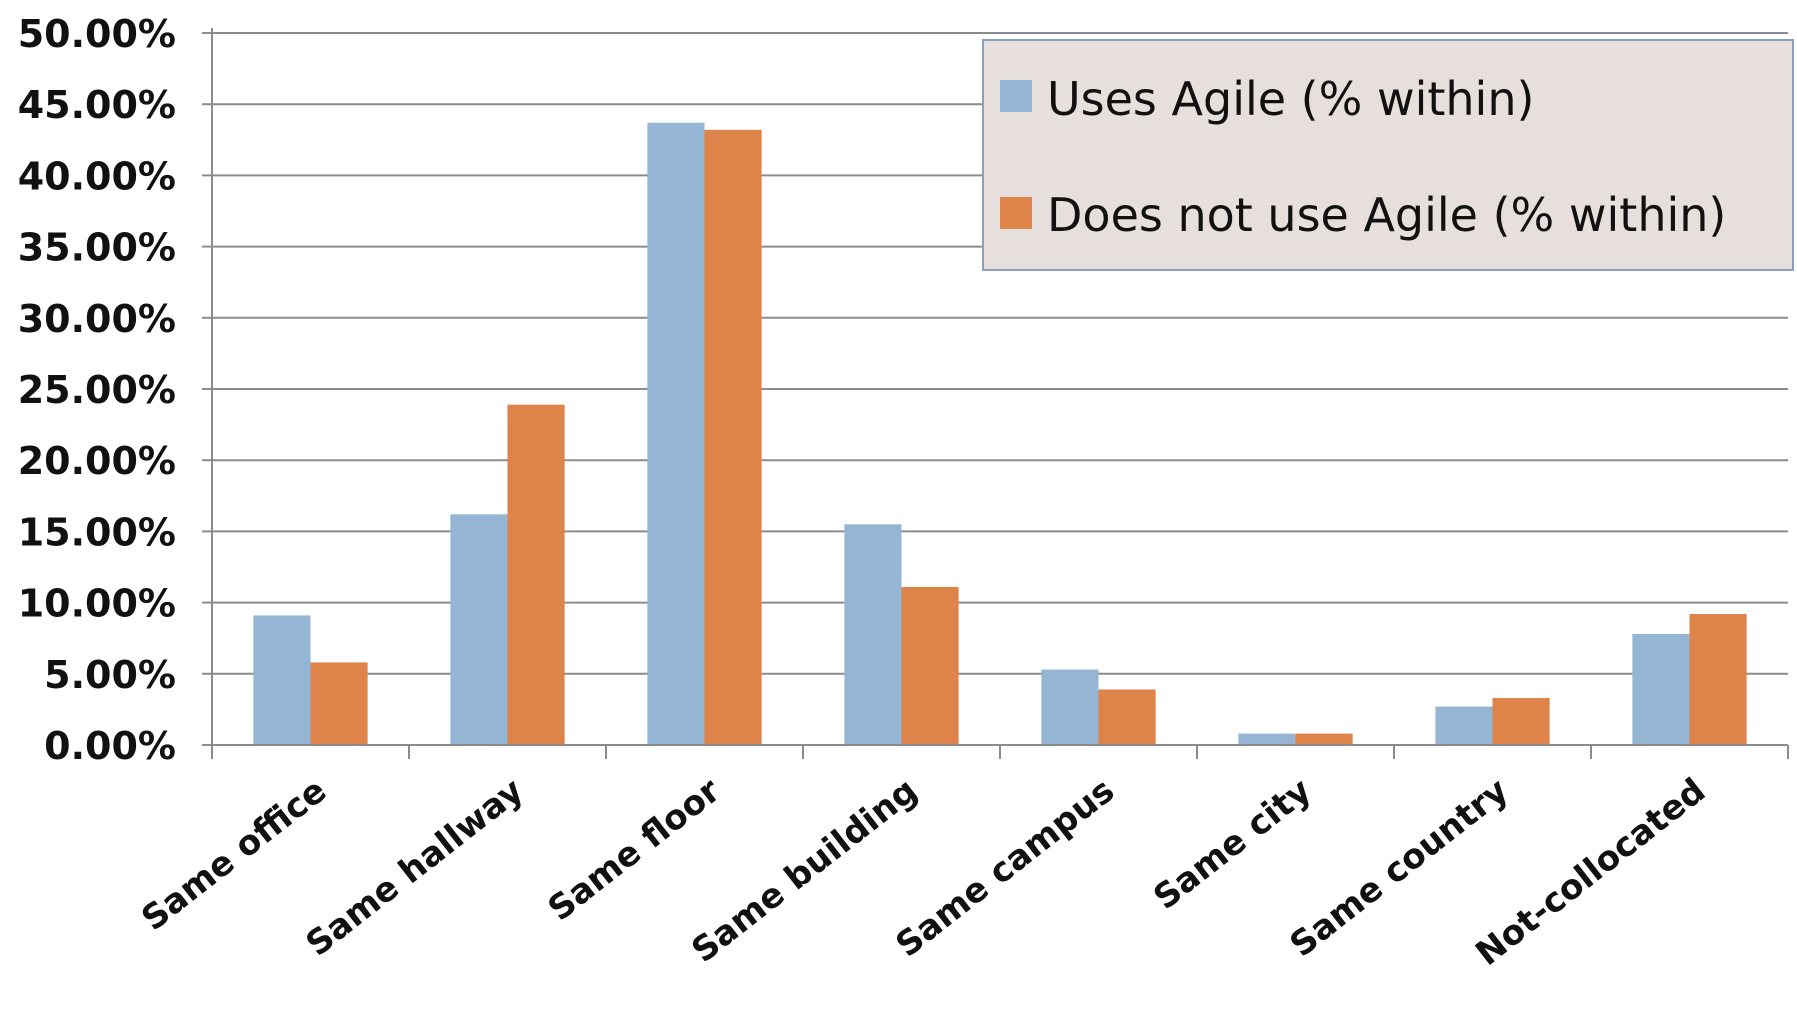 This screenshot has width=1797, height=1013. I want to click on y-tick-label: 10.00%, so click(97, 604).